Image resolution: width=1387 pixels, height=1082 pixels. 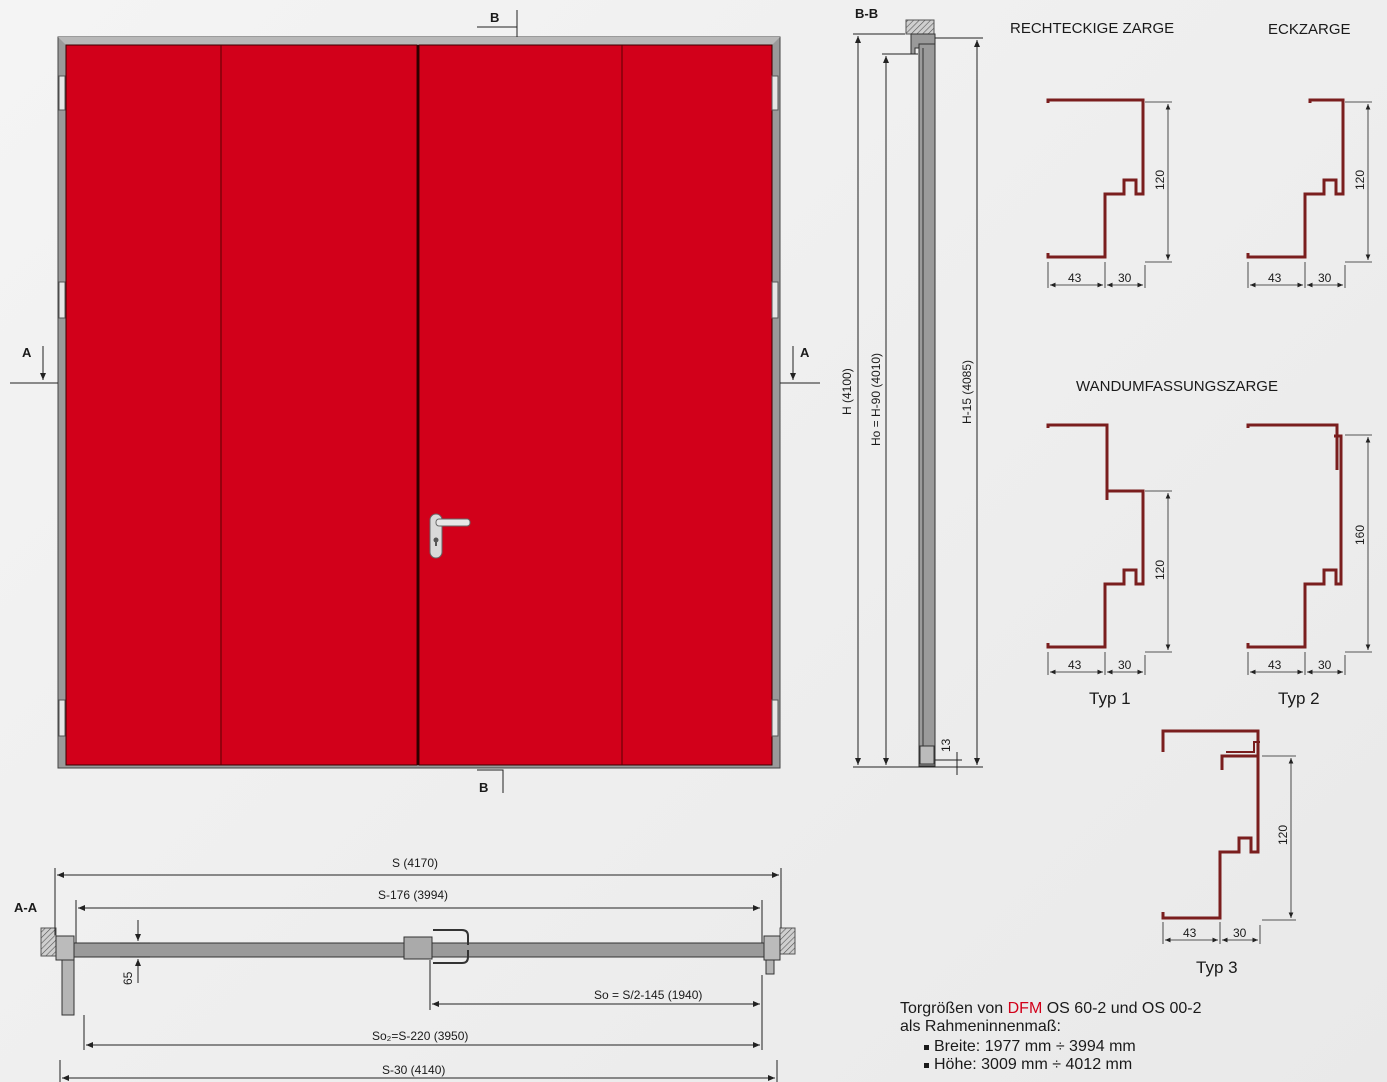 I want to click on typ1-h-label: 120, so click(x=1160, y=570).